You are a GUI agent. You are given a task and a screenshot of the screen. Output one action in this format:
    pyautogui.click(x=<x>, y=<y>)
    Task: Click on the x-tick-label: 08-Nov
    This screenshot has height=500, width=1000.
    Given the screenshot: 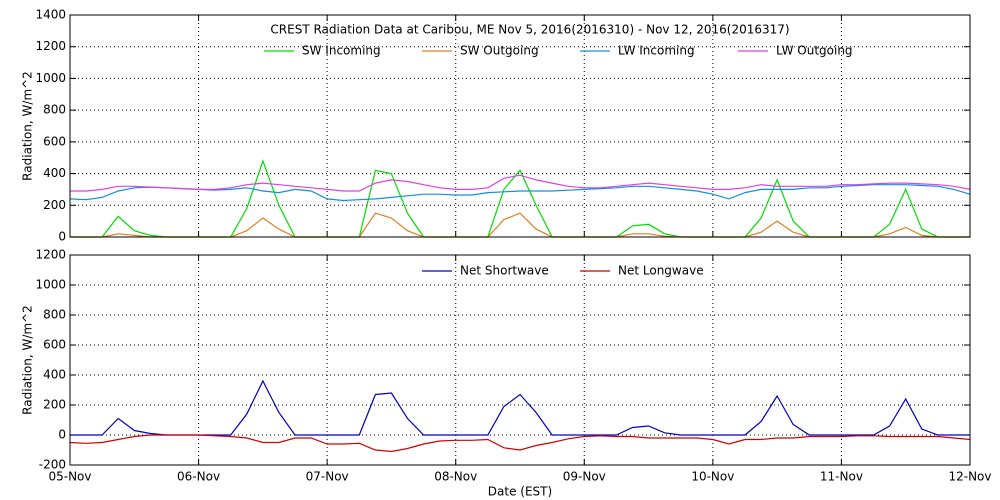 What is the action you would take?
    pyautogui.click(x=455, y=477)
    